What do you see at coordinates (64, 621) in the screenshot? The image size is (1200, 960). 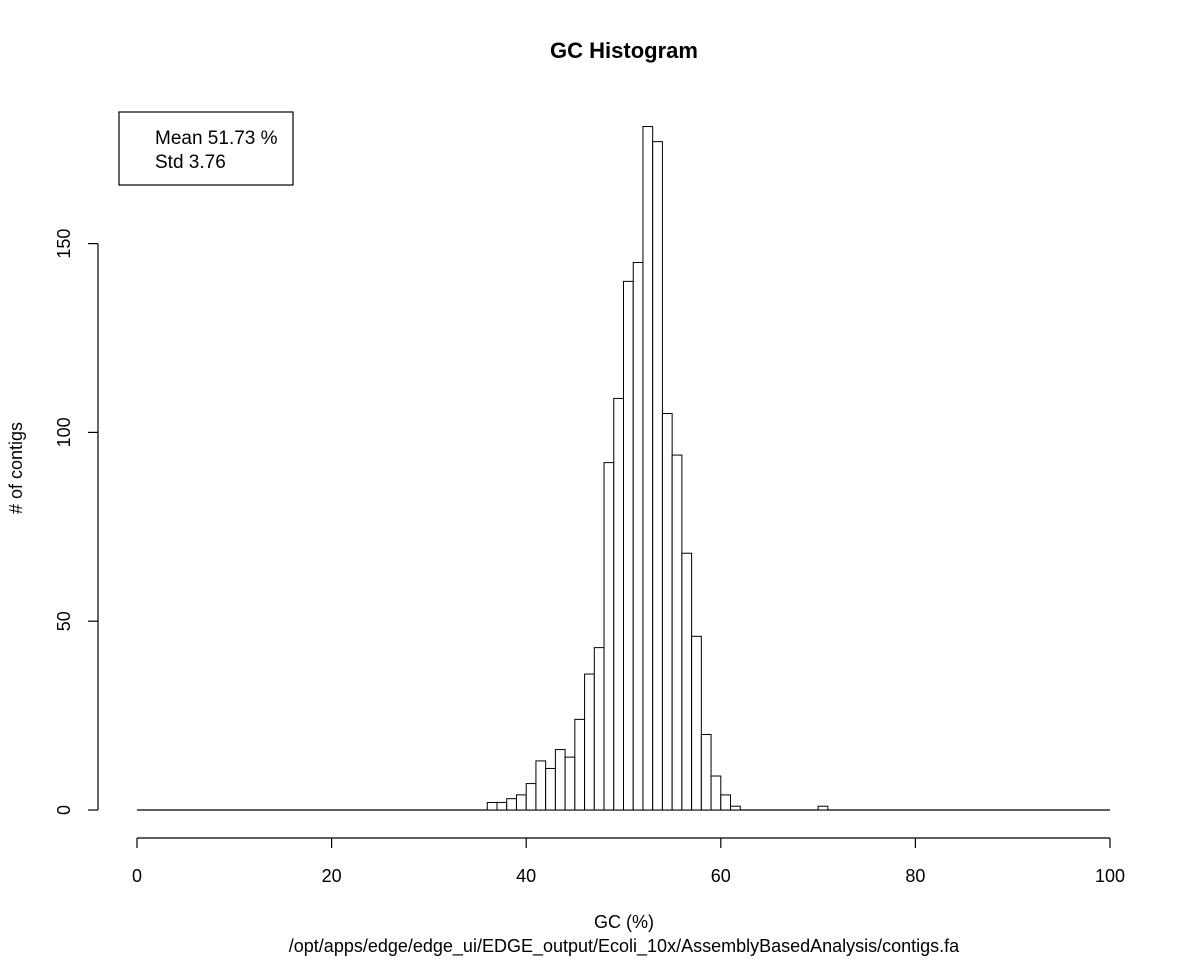 I see `y-tick-label: 50` at bounding box center [64, 621].